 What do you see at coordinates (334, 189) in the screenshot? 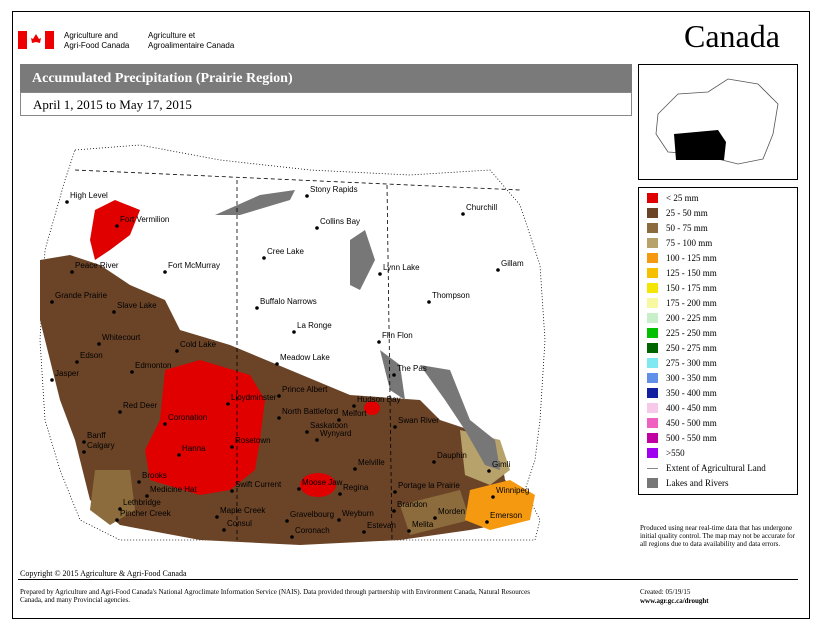
I see `city-label: Stony Rapids` at bounding box center [334, 189].